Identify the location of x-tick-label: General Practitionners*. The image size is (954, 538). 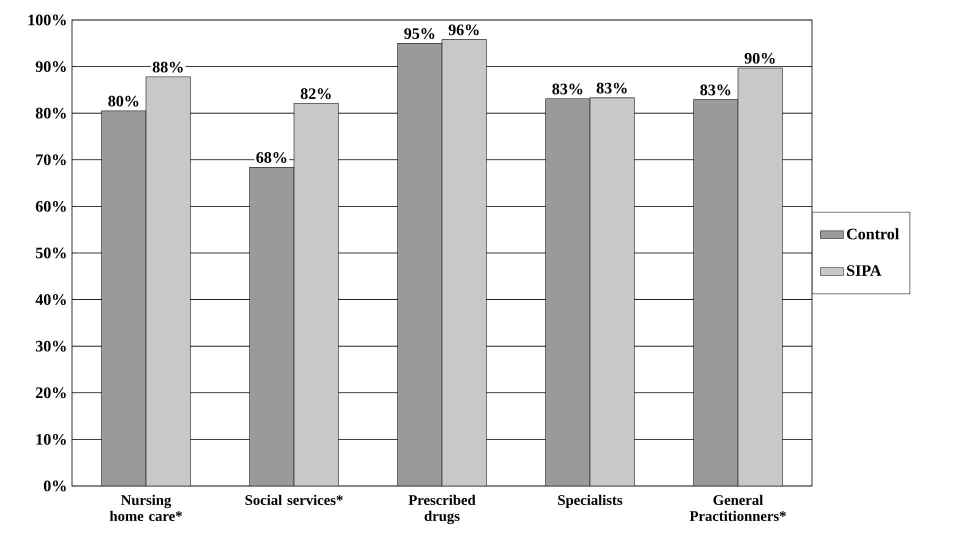
(738, 508).